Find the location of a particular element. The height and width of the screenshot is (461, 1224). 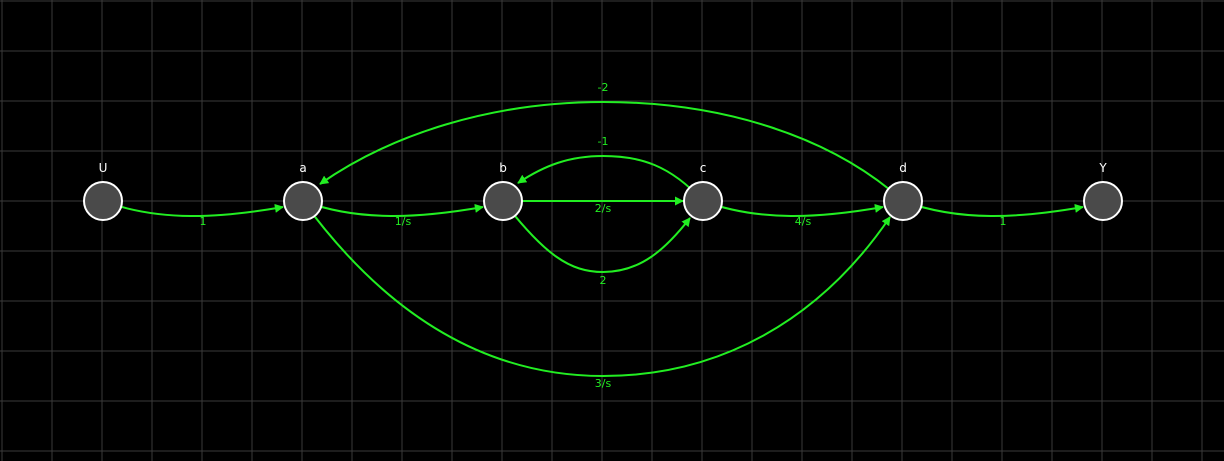

node-d: d is located at coordinates (903, 191).